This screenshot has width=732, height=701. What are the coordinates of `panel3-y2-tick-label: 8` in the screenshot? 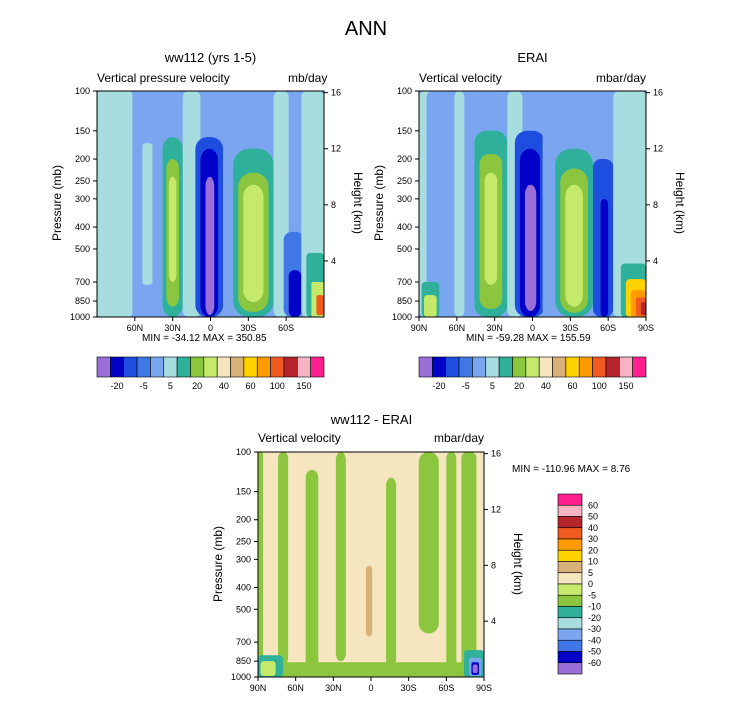 It's located at (493, 565).